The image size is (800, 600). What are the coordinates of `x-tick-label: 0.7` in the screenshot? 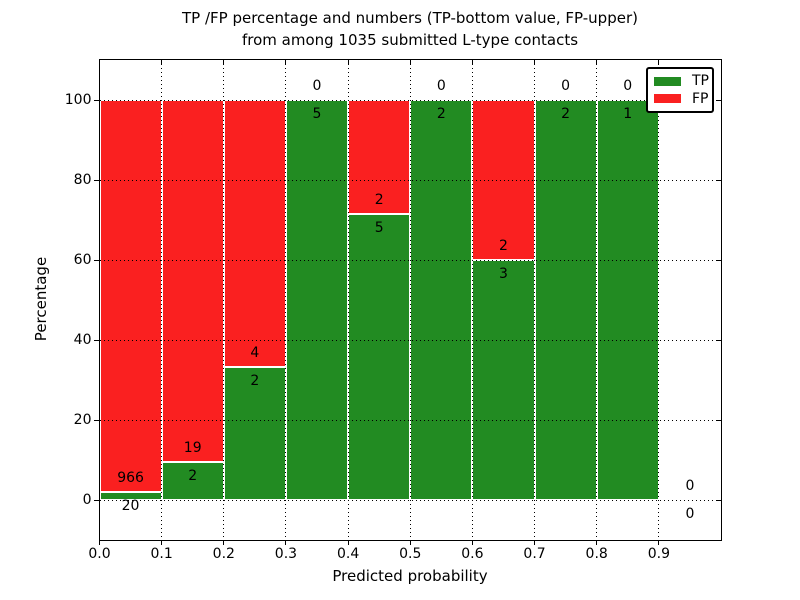 It's located at (534, 554).